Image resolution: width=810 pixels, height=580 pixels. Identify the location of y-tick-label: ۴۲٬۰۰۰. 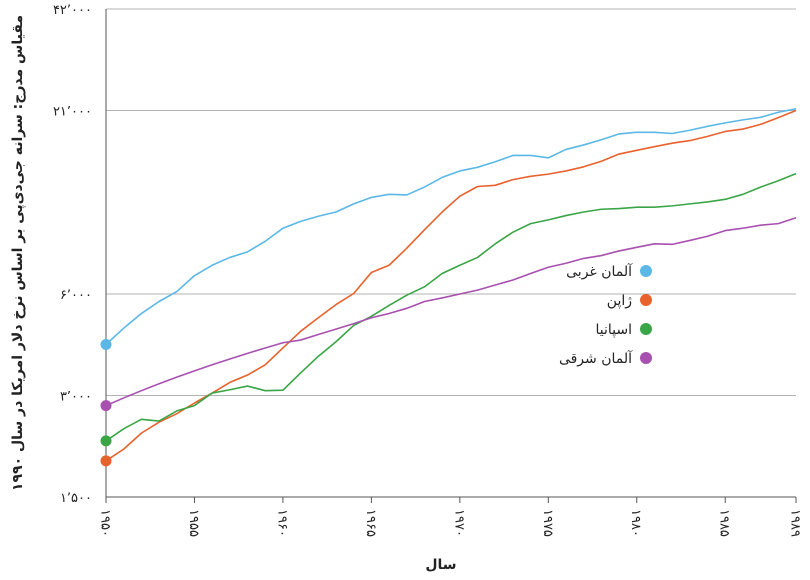
(72, 10).